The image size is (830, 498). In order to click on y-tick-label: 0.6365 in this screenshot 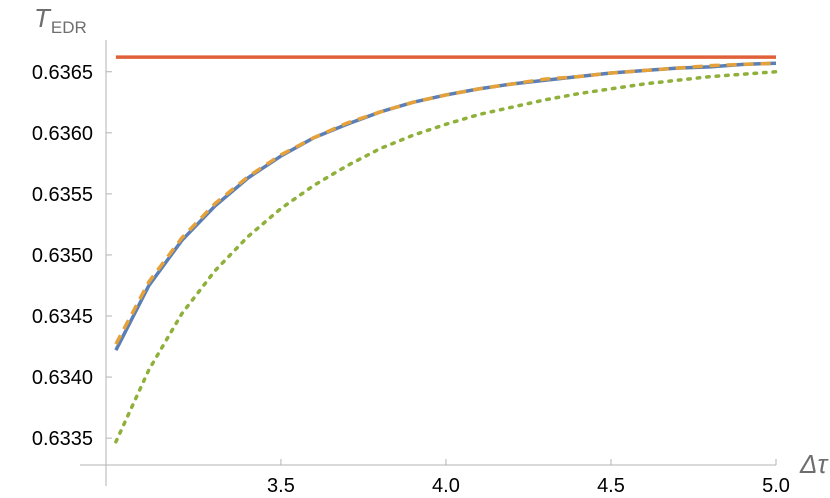, I will do `click(62, 73)`.